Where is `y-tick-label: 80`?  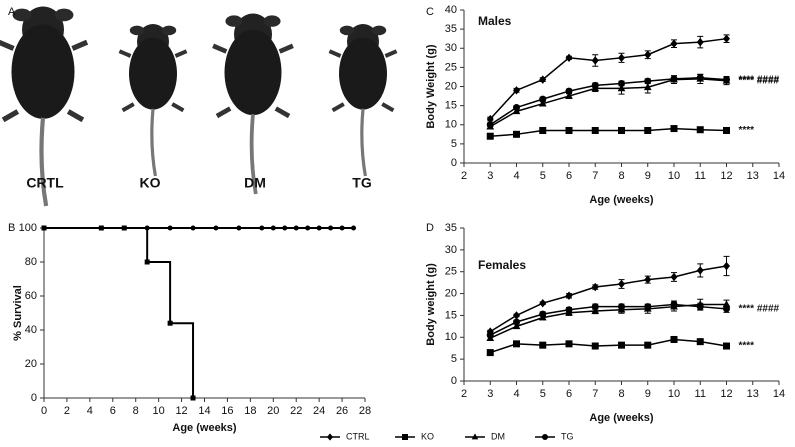
y-tick-label: 80 is located at coordinates (31, 262).